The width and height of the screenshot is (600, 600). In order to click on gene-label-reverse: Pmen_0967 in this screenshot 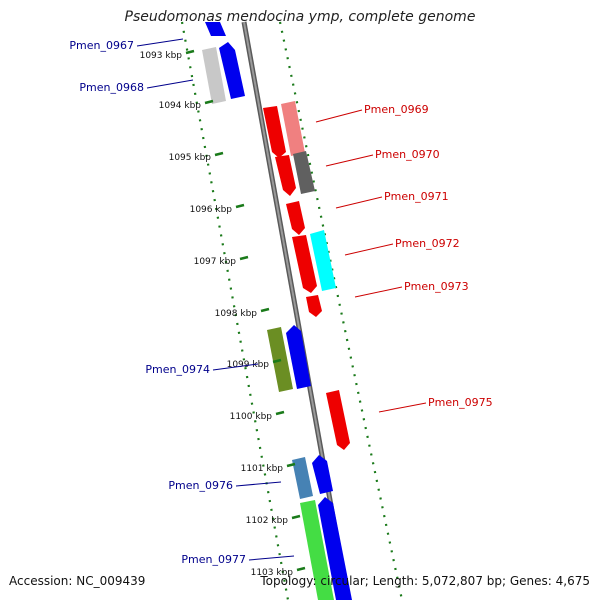, I will do `click(101, 45)`.